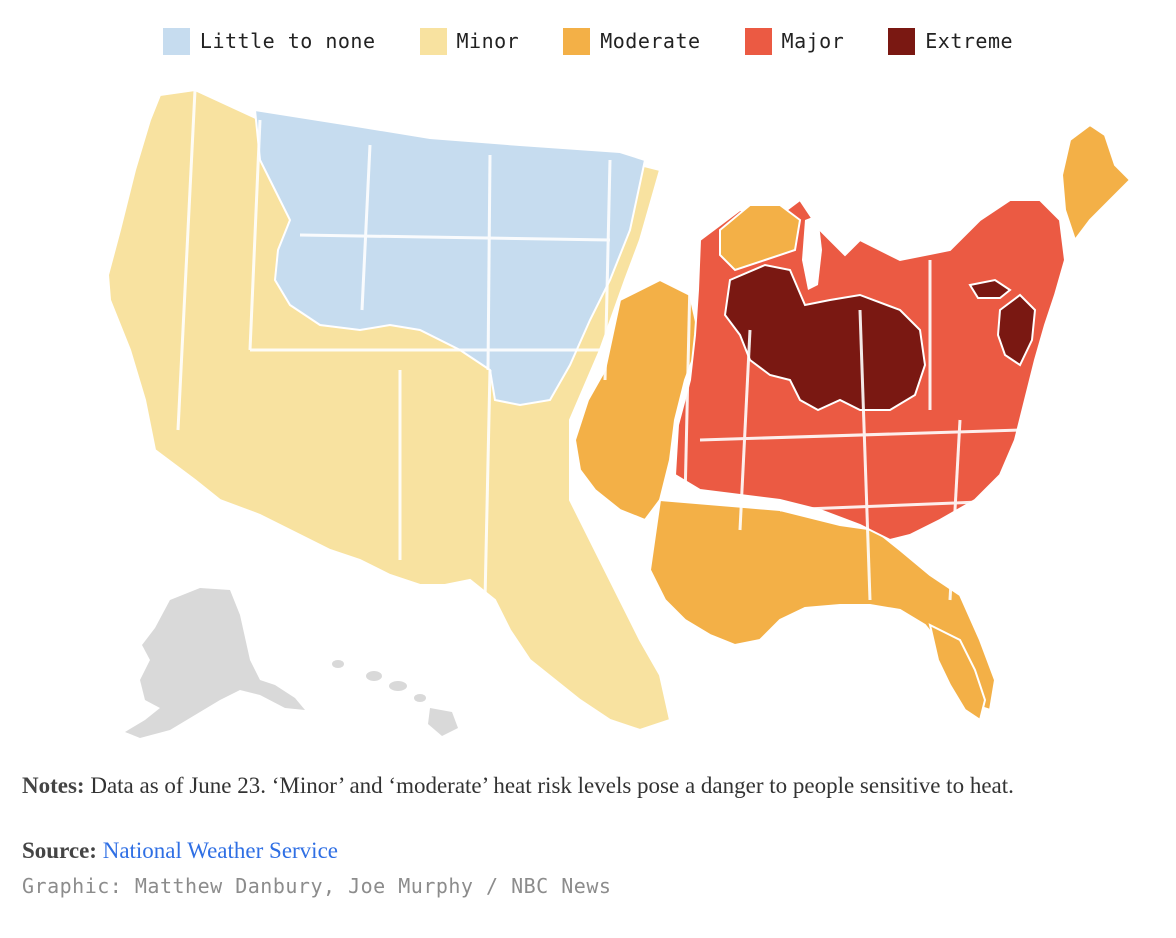 The width and height of the screenshot is (1176, 938). Describe the element at coordinates (577, 41) in the screenshot. I see `legend-swatch-moderate` at that location.